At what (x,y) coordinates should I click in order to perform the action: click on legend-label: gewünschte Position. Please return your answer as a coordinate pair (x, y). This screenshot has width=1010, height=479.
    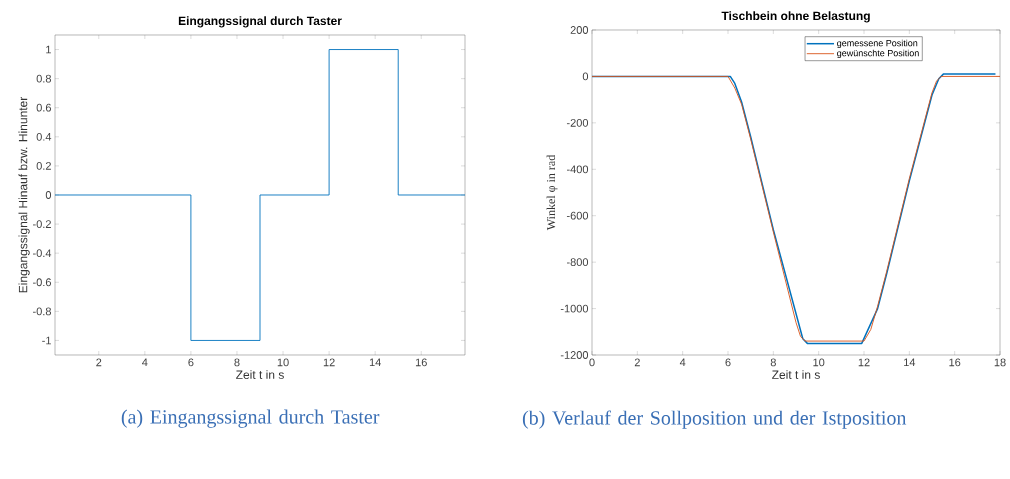
    Looking at the image, I should click on (878, 54).